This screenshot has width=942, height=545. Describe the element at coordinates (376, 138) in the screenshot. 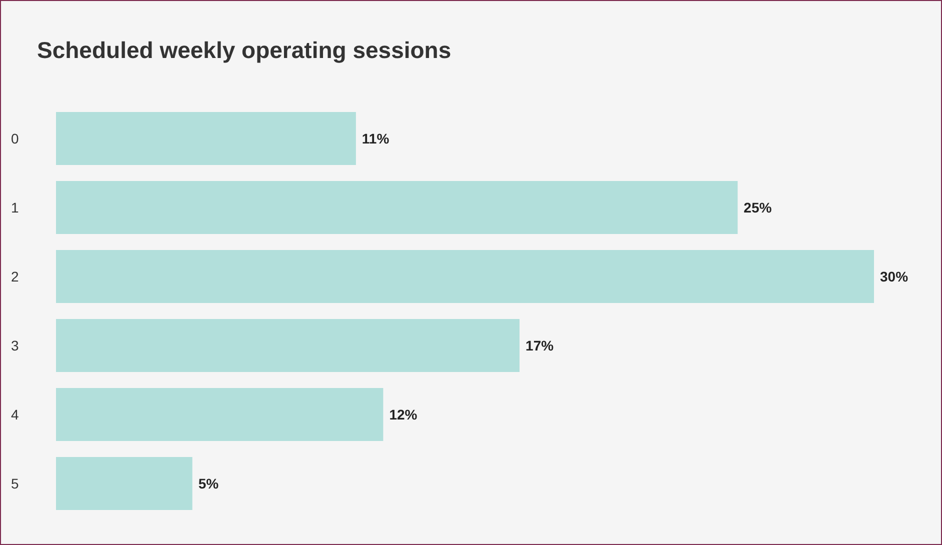

I see `data-label: 11%` at that location.